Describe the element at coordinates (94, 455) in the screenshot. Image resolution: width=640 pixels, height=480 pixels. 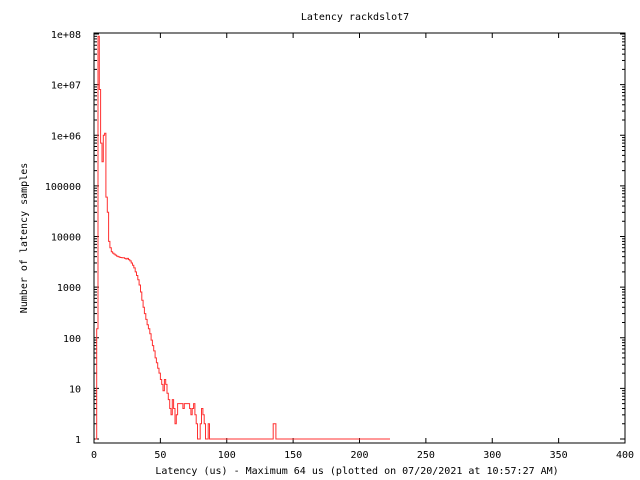
I see `x-tick-label: 0` at that location.